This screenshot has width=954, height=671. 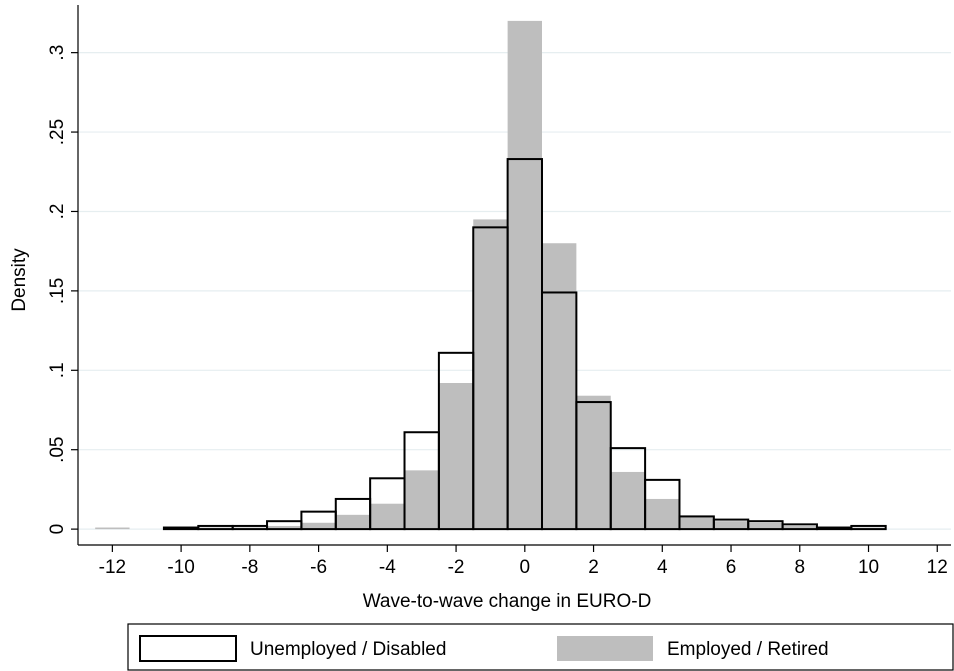 I want to click on y-tick-label: .3, so click(x=57, y=53).